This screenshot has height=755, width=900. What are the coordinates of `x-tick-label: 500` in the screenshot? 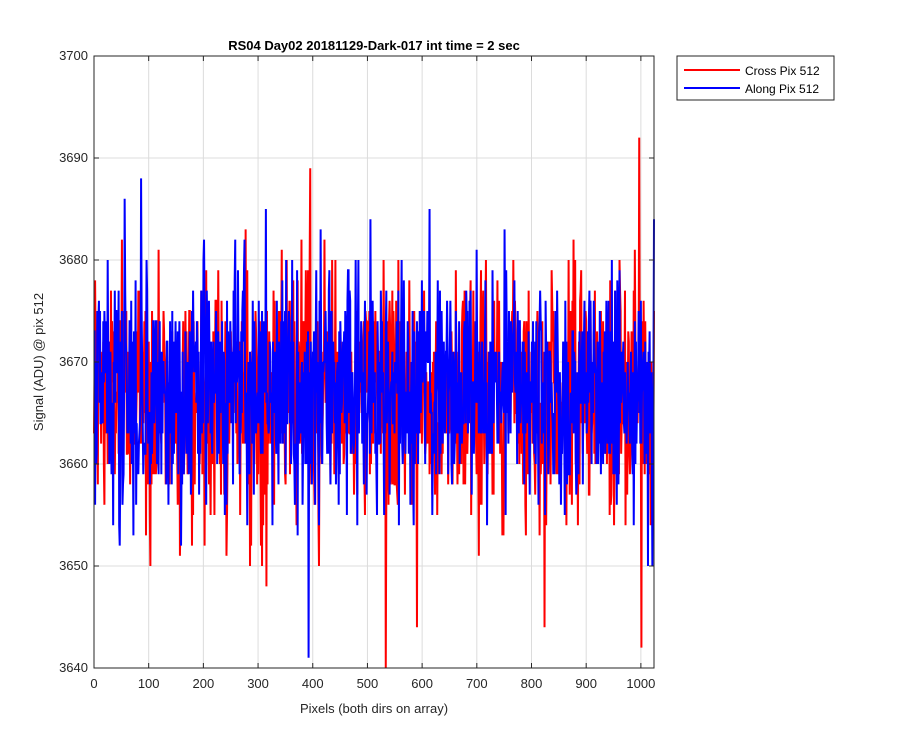 It's located at (368, 683).